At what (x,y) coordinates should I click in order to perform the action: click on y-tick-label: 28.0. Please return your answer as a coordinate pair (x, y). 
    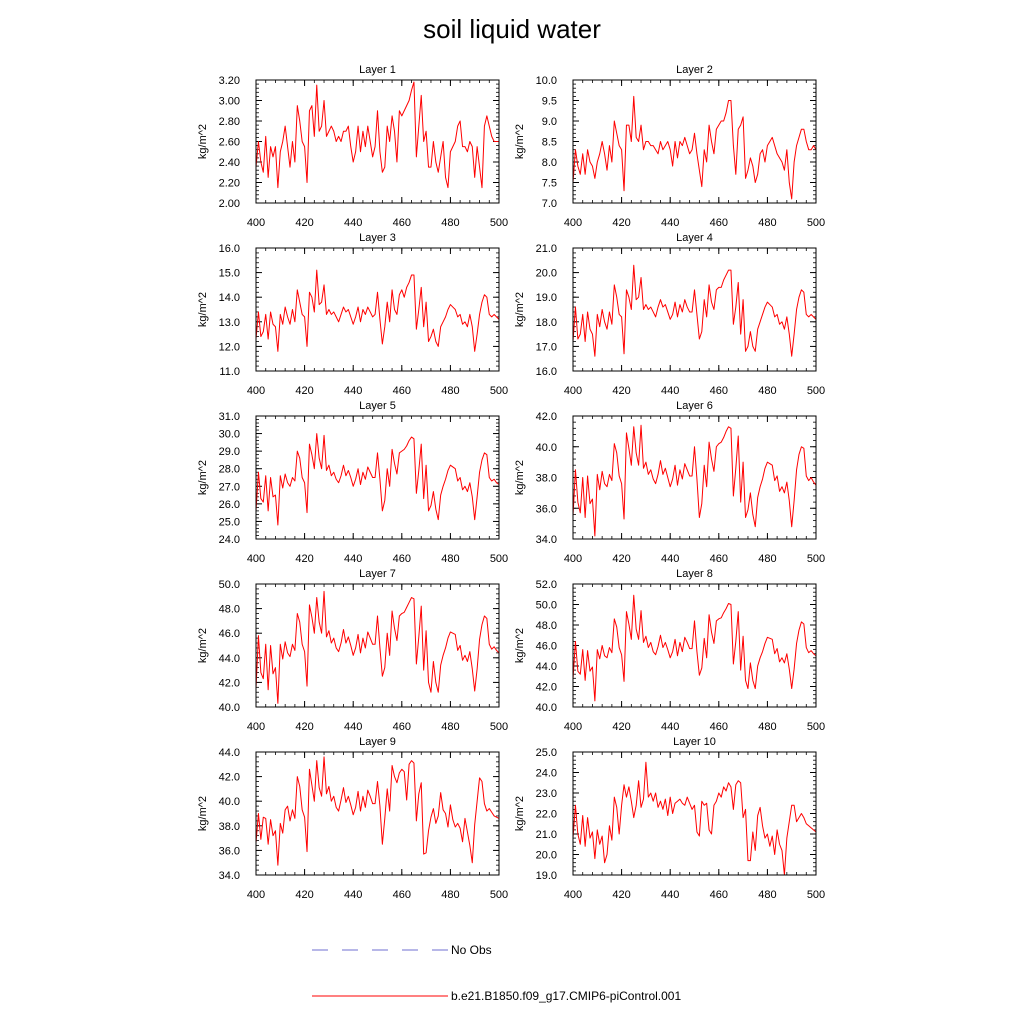
    Looking at the image, I should click on (229, 470).